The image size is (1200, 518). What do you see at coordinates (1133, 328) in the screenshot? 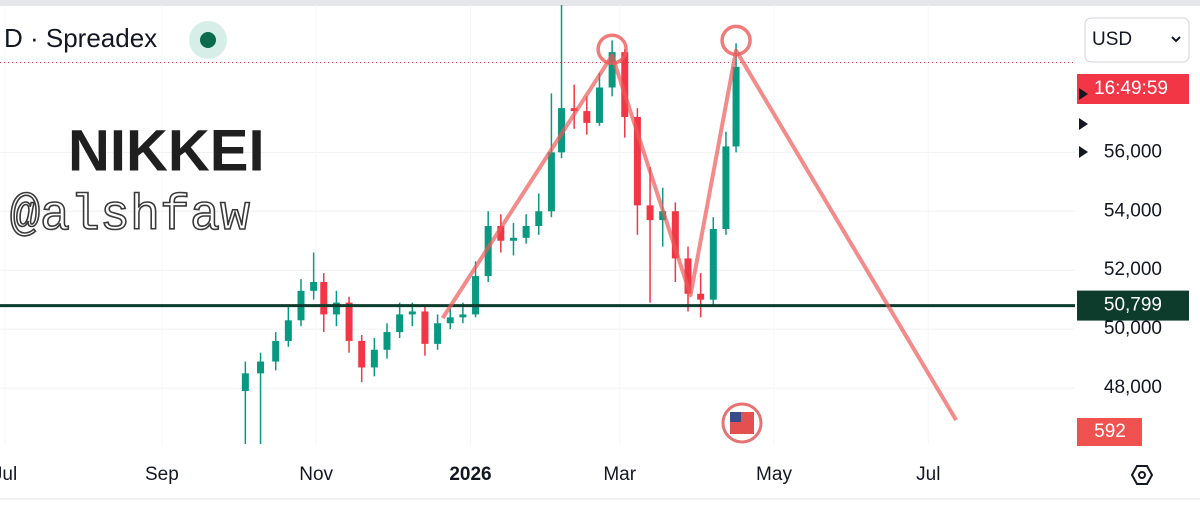
I see `y-tick-label: 50,000` at bounding box center [1133, 328].